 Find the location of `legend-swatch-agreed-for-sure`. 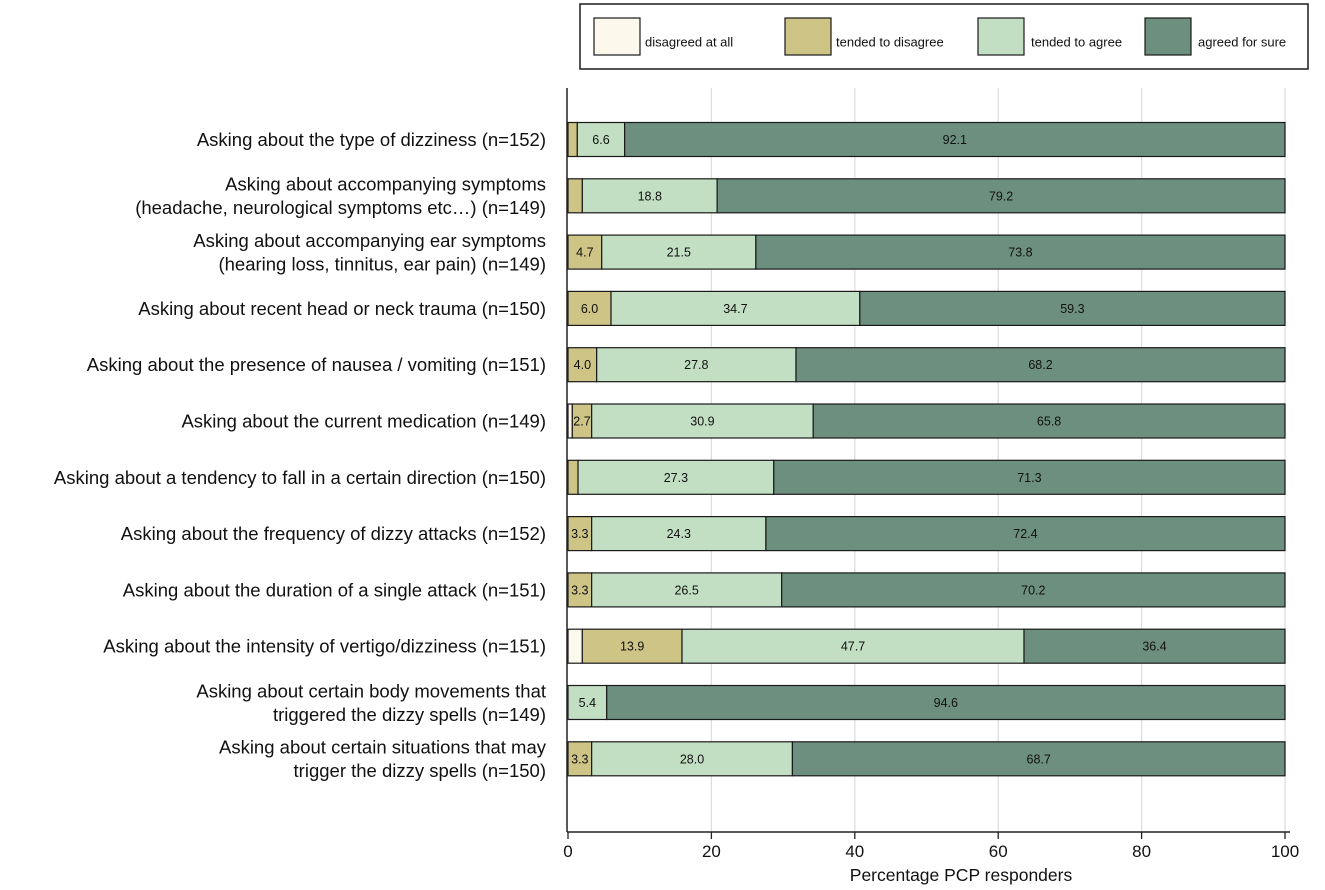

legend-swatch-agreed-for-sure is located at coordinates (1168, 36).